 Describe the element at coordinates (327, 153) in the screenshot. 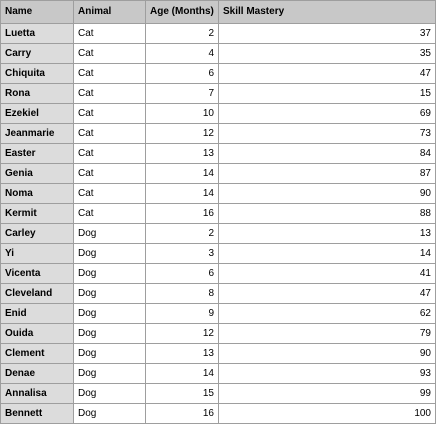

I see `cell-skill-mastery: 84` at that location.